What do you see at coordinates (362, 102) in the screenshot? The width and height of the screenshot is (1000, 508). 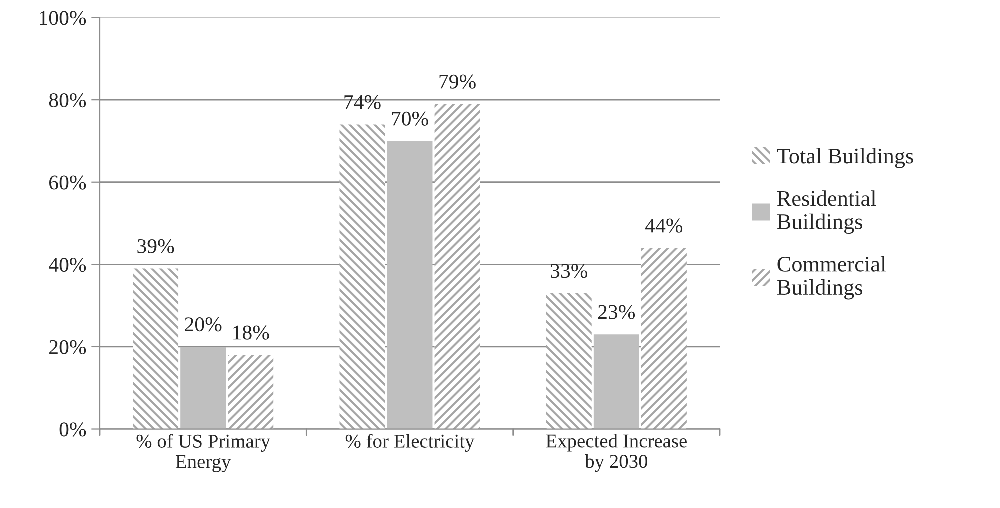 I see `data-label: 74%` at bounding box center [362, 102].